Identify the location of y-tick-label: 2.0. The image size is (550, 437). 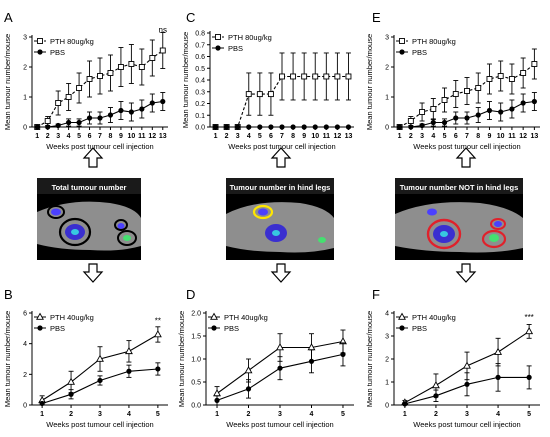
(196, 314).